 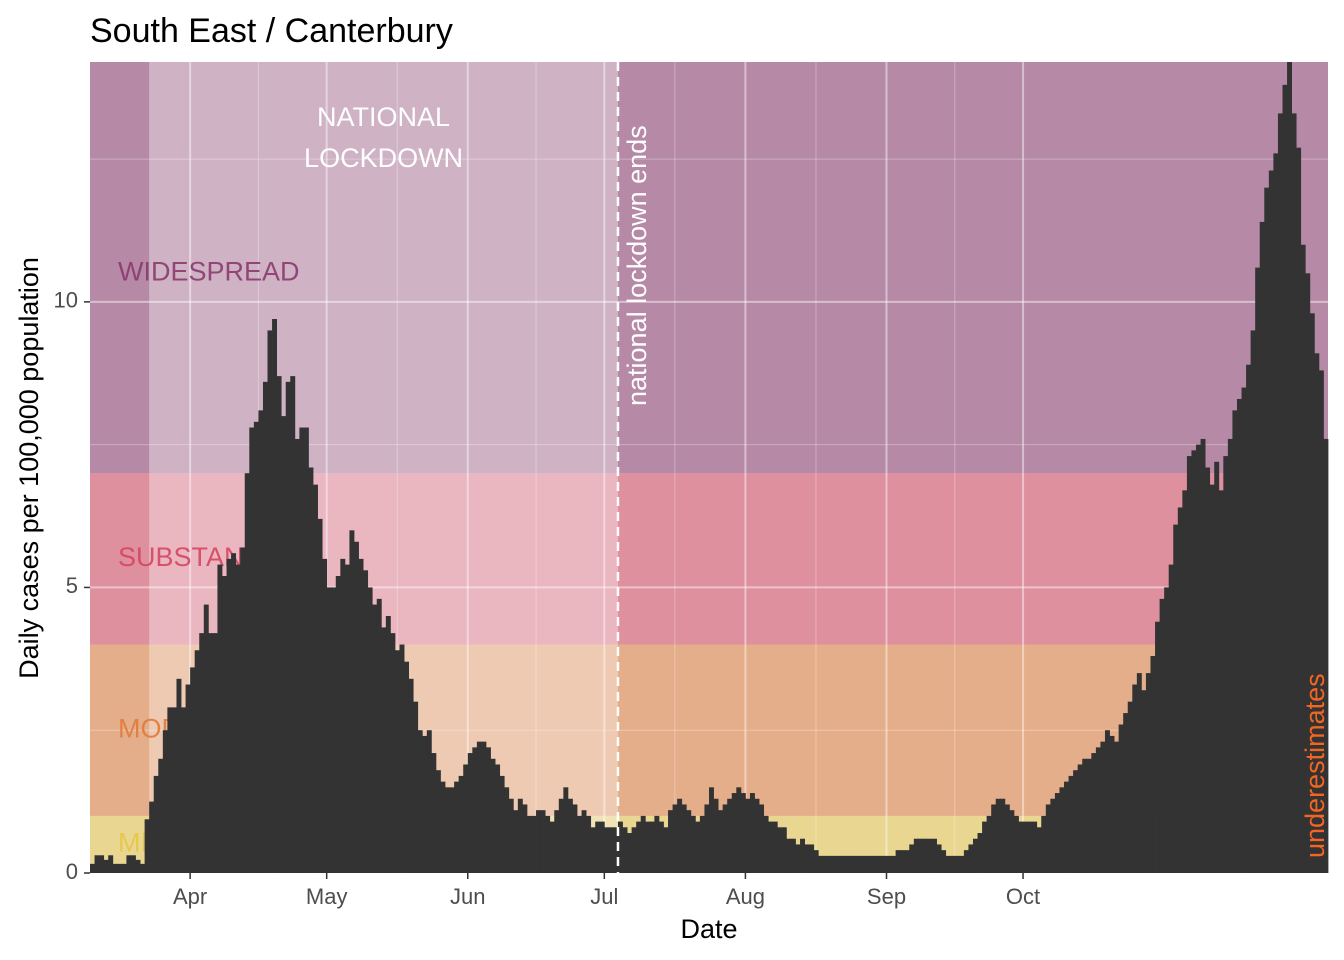 What do you see at coordinates (327, 896) in the screenshot?
I see `x-tick-label: May` at bounding box center [327, 896].